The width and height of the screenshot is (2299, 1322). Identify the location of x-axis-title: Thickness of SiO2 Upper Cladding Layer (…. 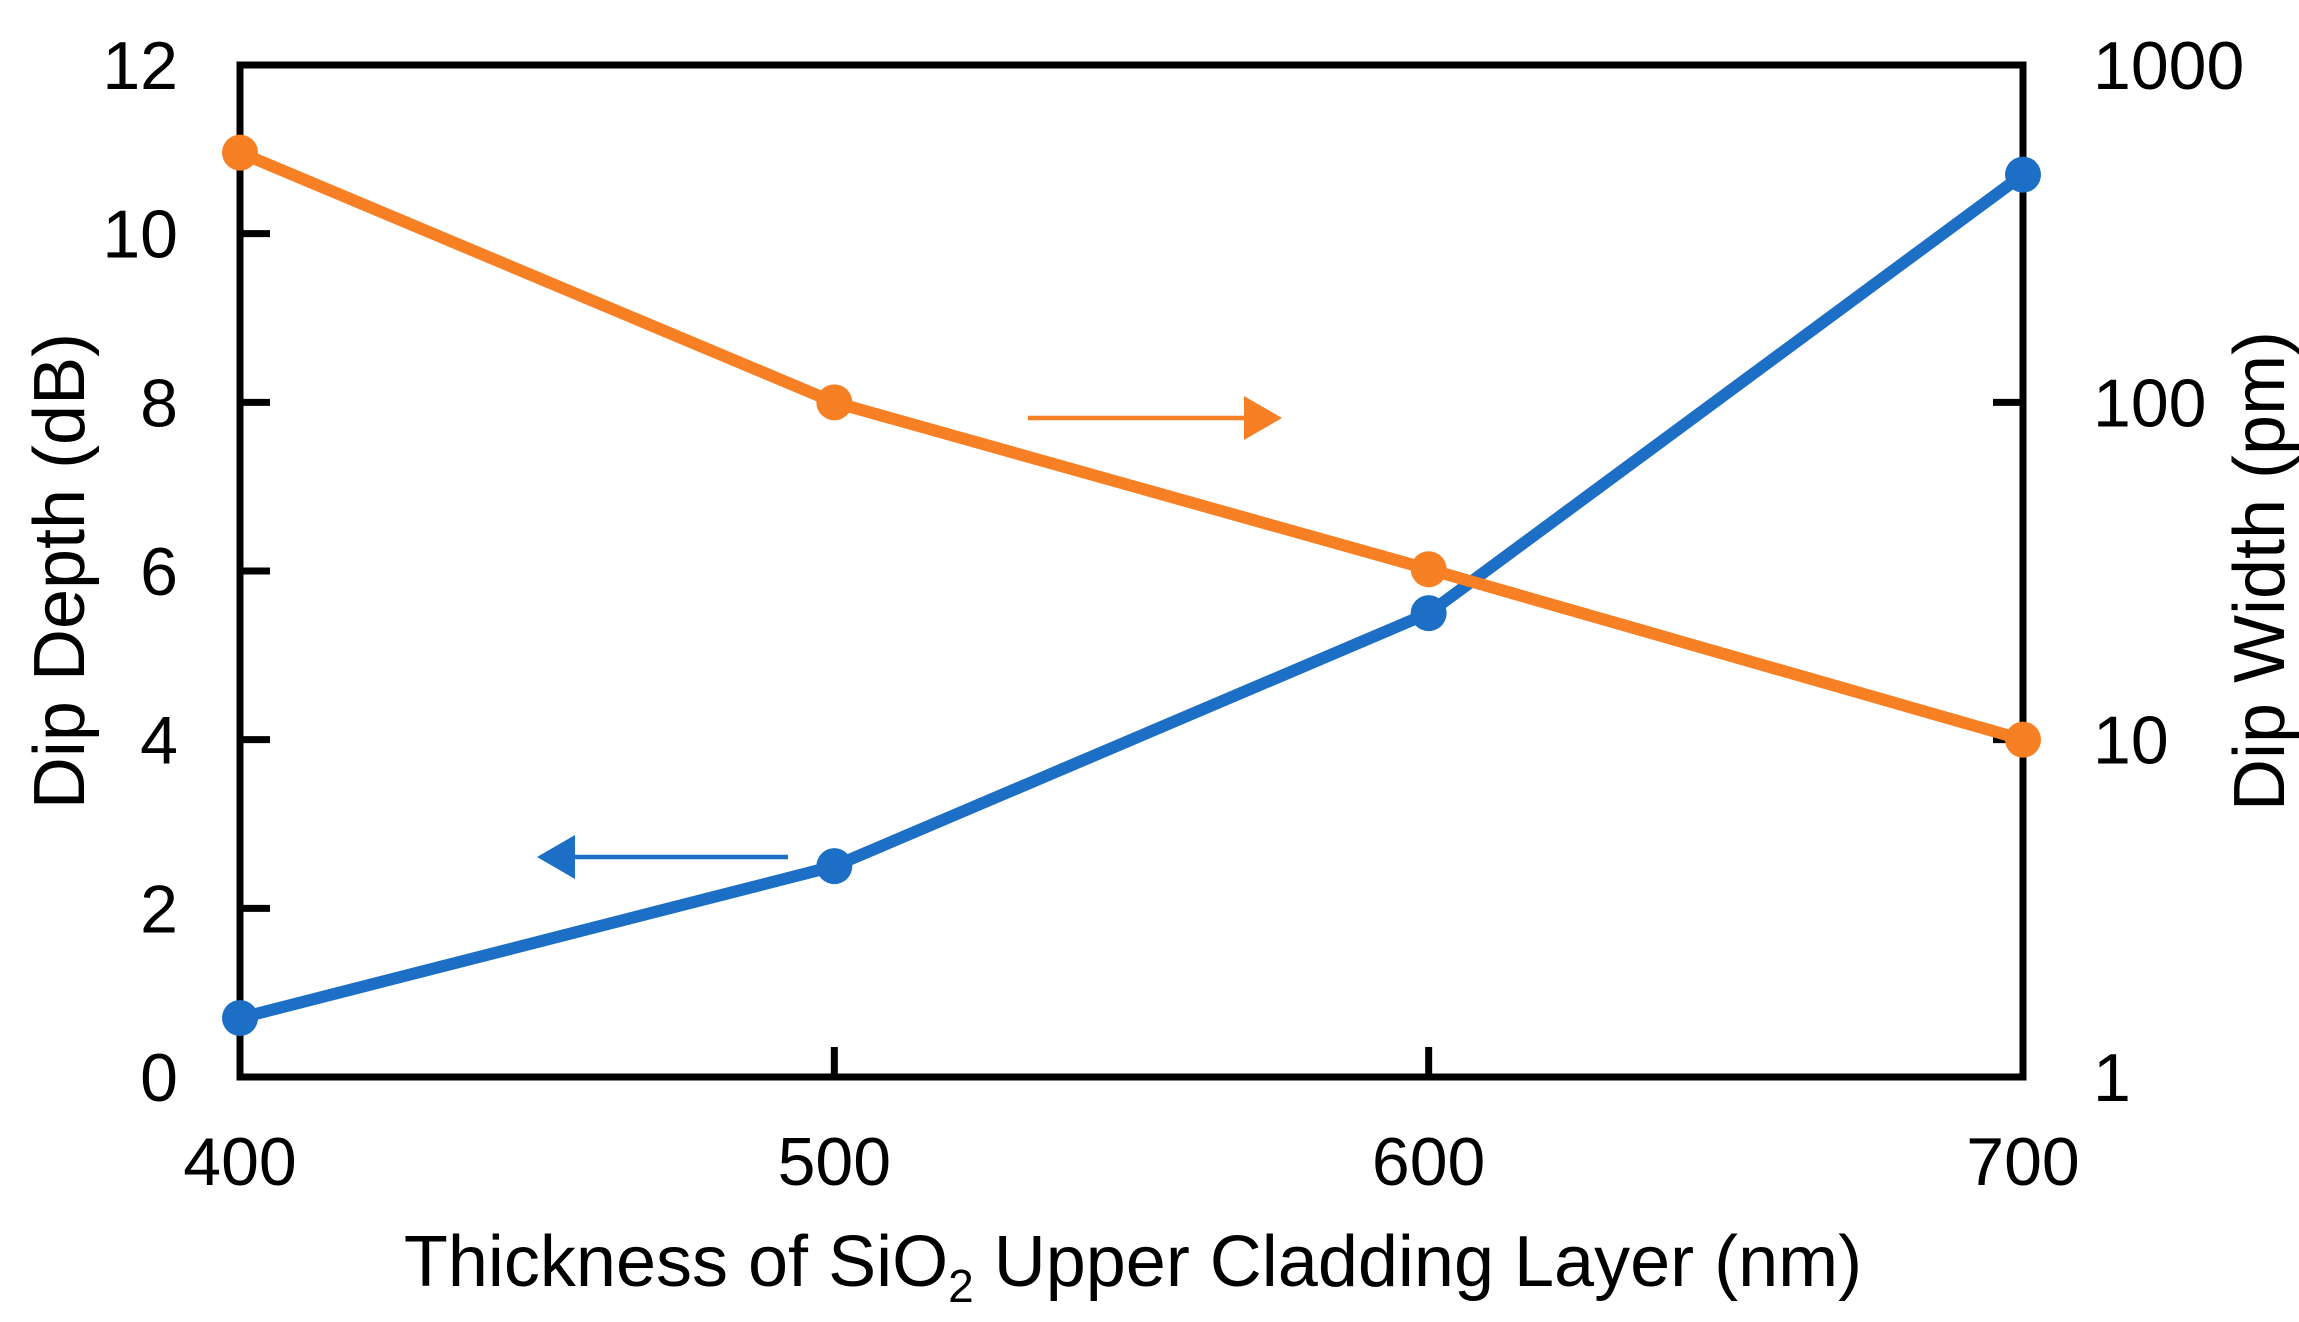
(1133, 1267).